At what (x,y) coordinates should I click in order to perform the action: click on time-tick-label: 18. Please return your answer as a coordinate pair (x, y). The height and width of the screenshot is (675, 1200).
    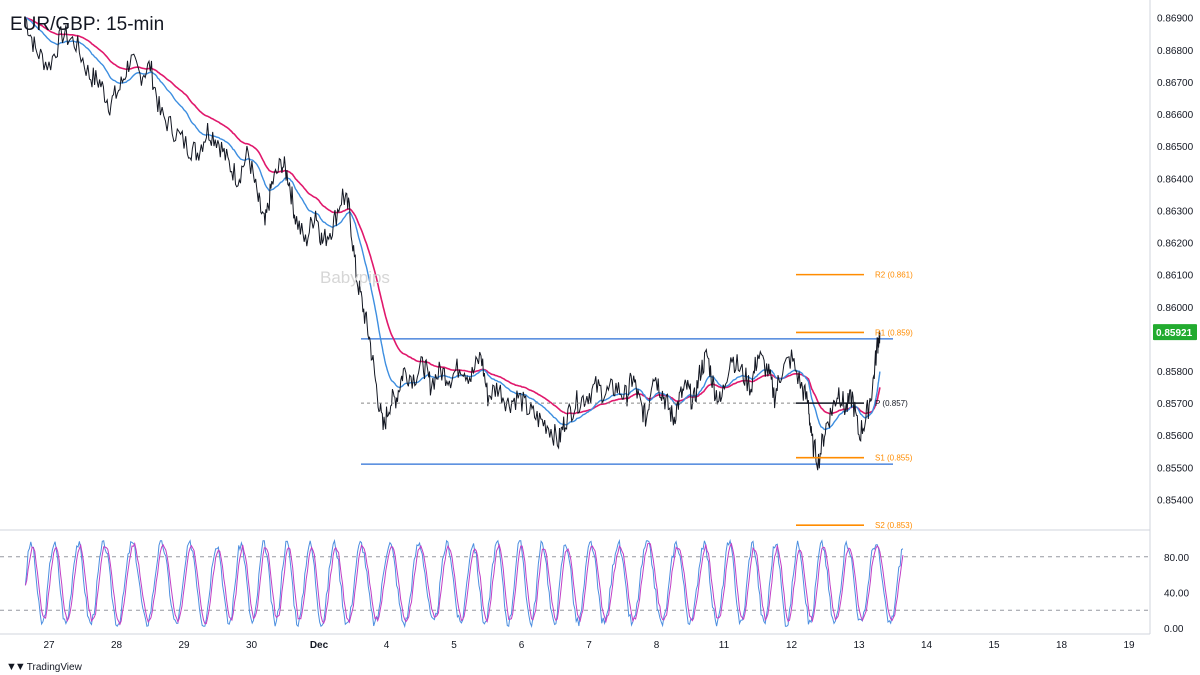
    Looking at the image, I should click on (1062, 645).